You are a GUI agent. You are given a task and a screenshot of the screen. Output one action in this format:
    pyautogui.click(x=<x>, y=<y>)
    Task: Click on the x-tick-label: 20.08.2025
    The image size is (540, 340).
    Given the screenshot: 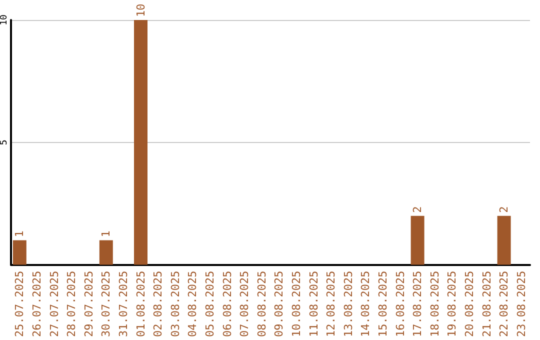 What is the action you would take?
    pyautogui.click(x=469, y=304)
    